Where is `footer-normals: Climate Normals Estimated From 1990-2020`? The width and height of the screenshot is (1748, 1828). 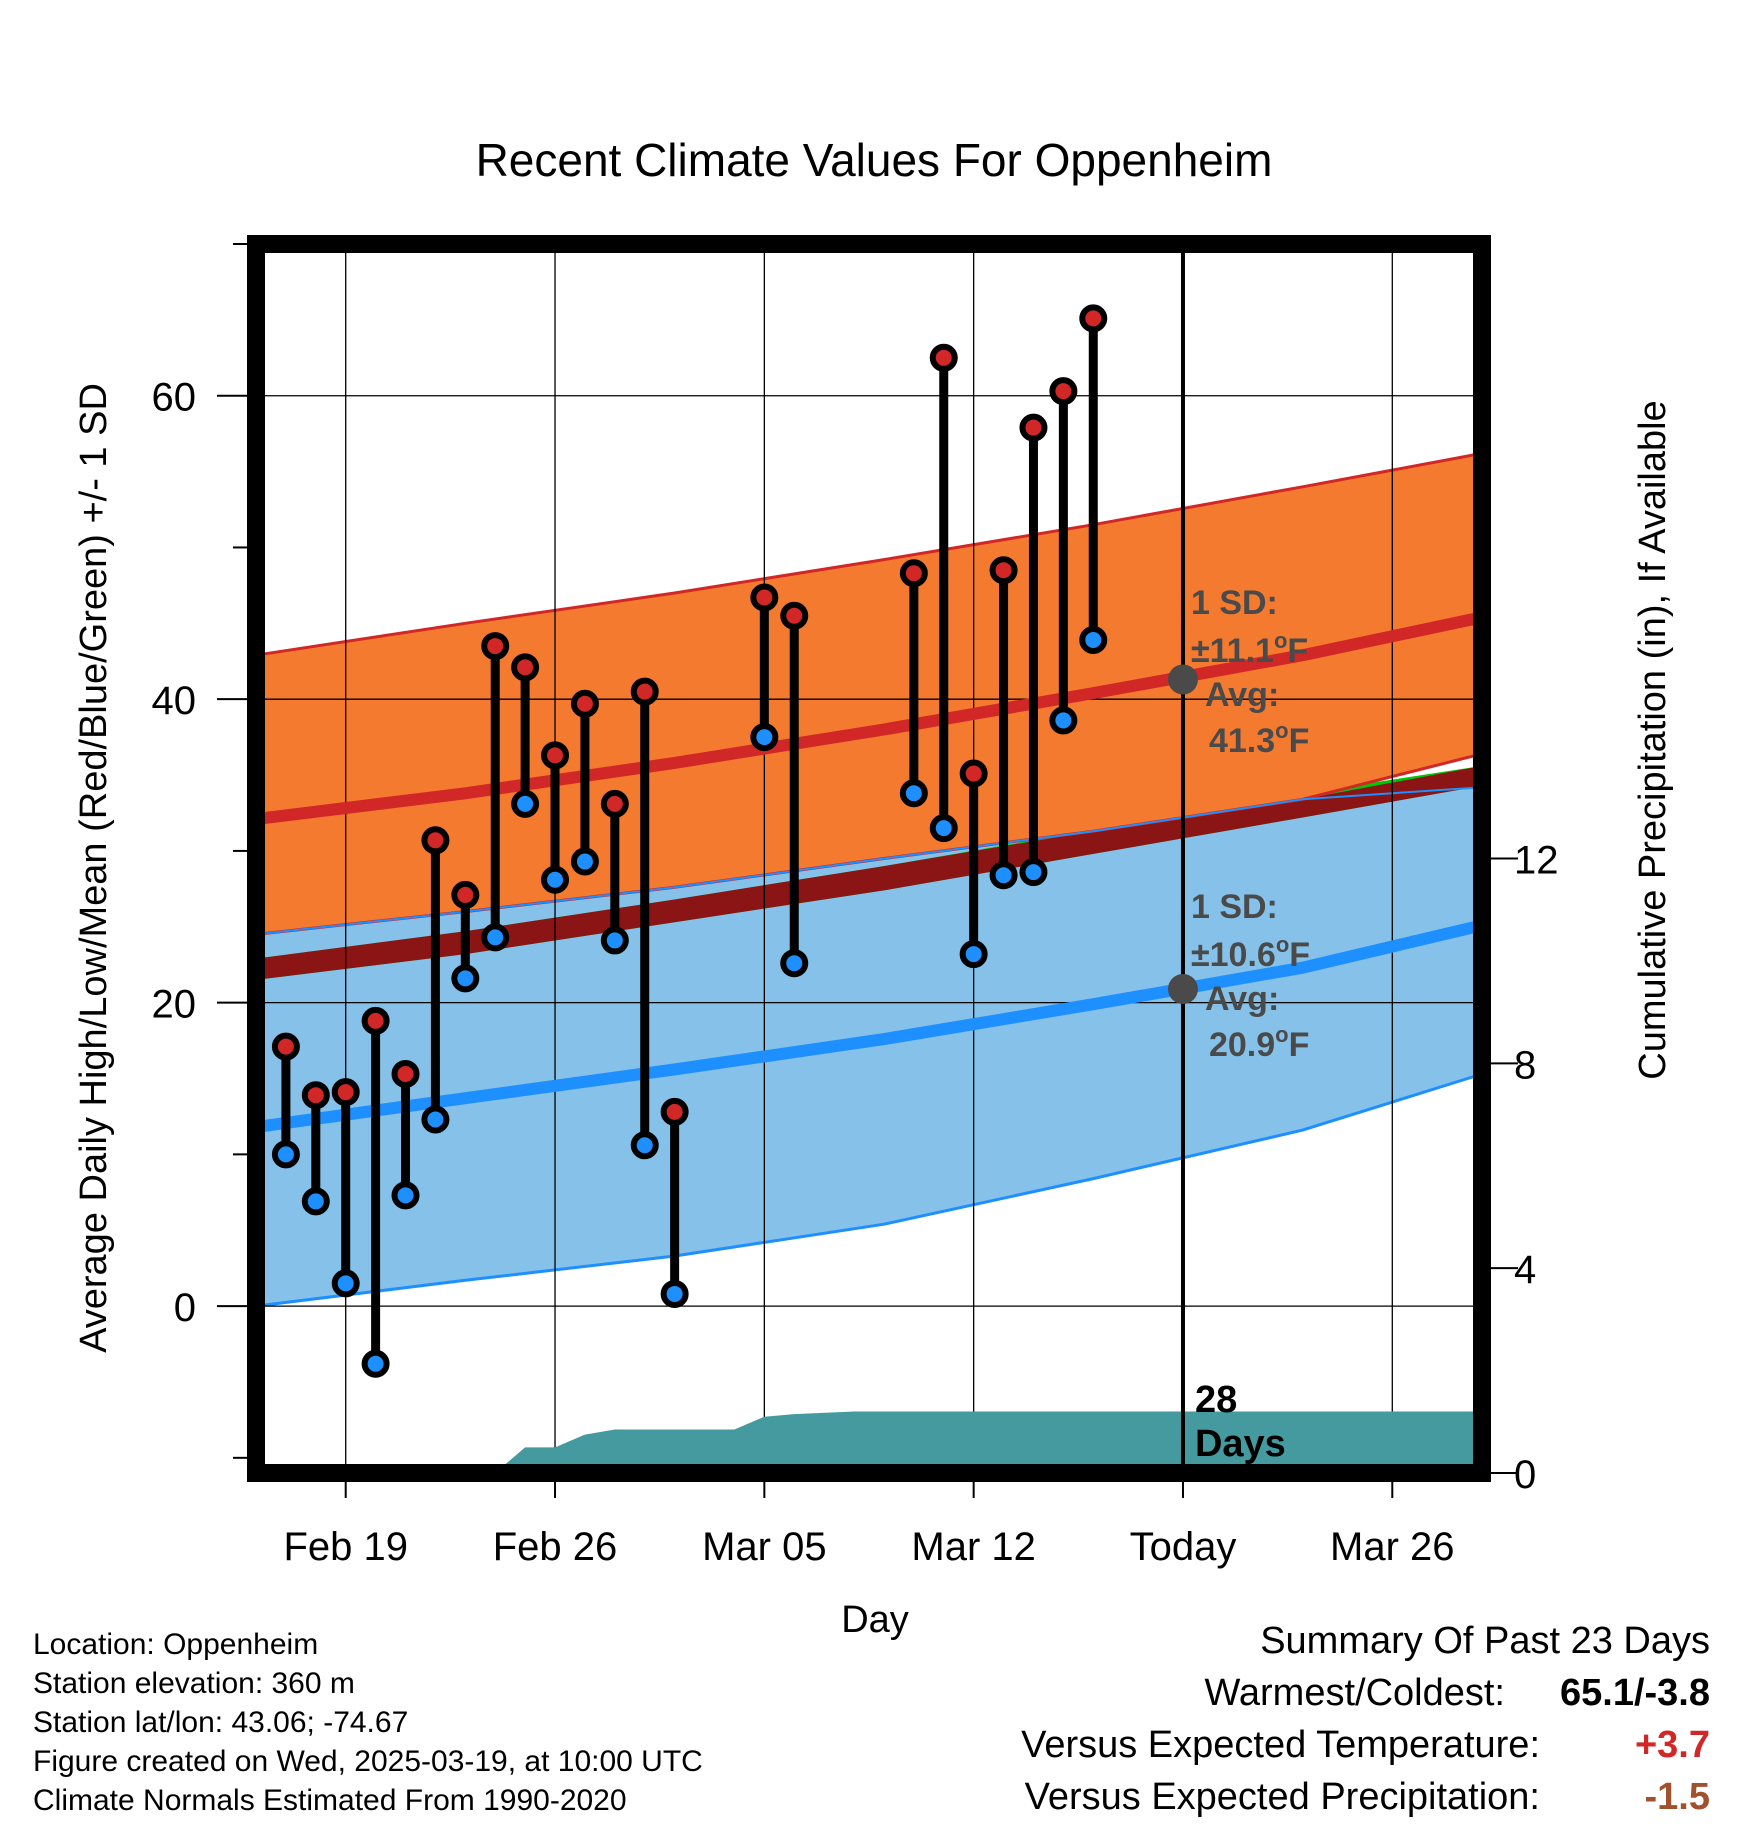 footer-normals: Climate Normals Estimated From 1990-2020 is located at coordinates (330, 1800).